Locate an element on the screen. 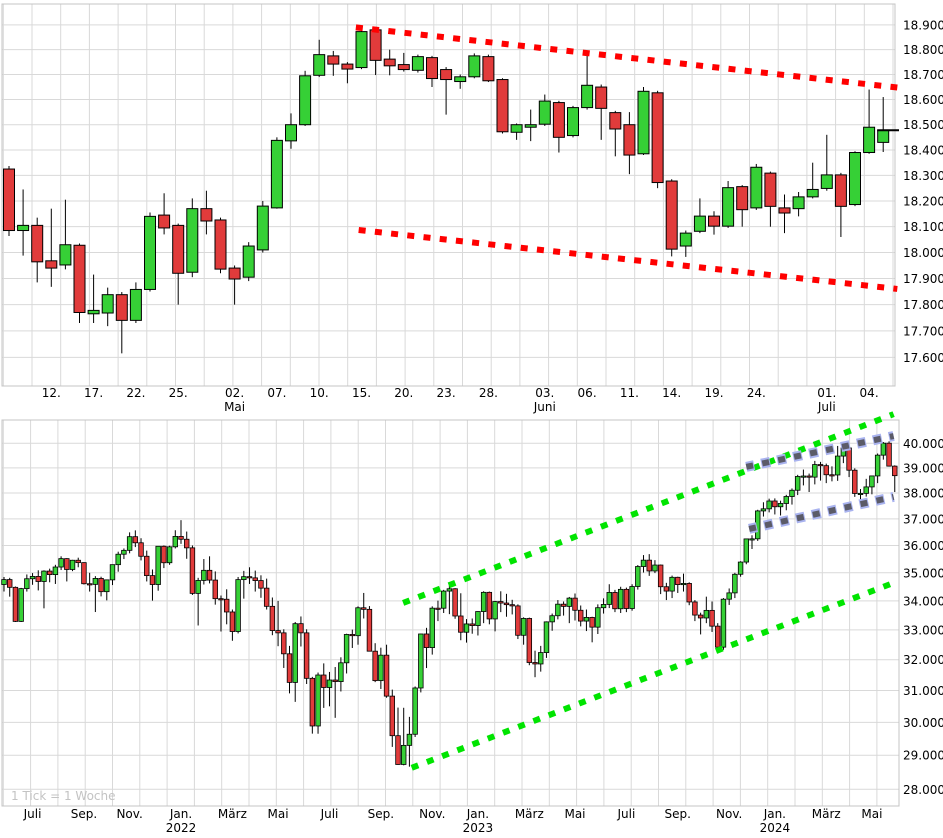  svg-text: 06. is located at coordinates (587, 393).